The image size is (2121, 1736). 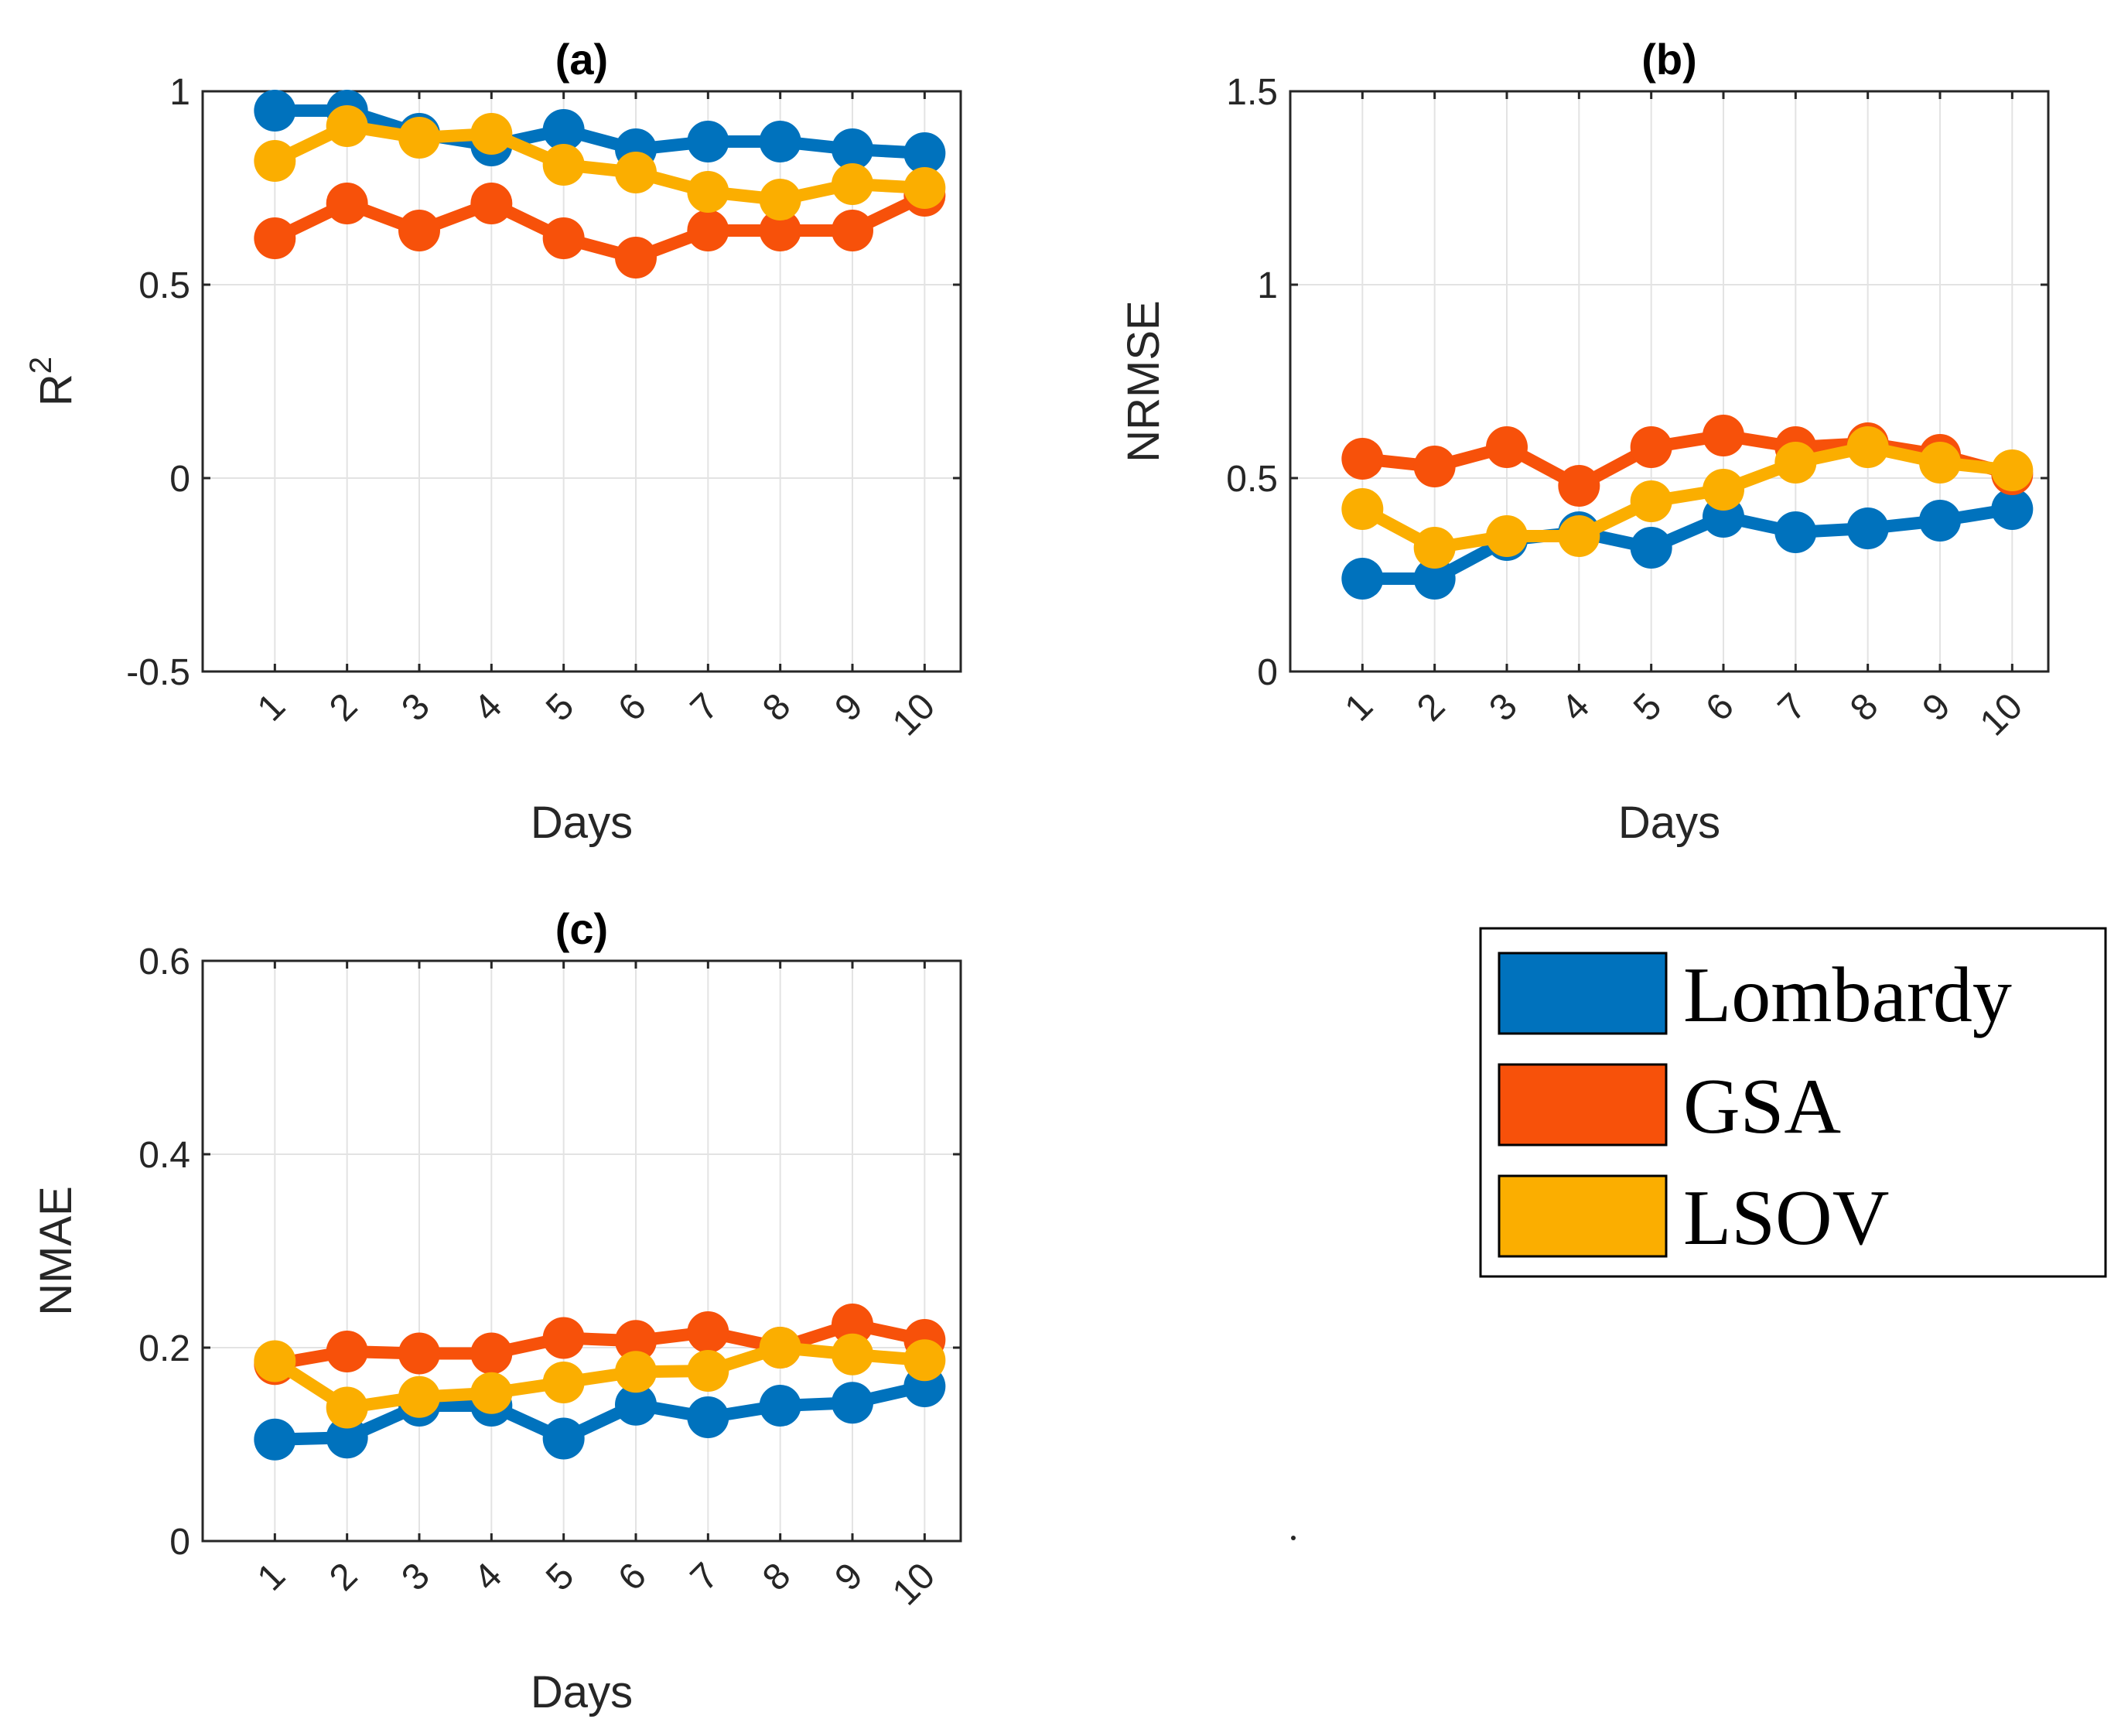 What do you see at coordinates (1762, 1106) in the screenshot?
I see `legend-label-gsa: GSA` at bounding box center [1762, 1106].